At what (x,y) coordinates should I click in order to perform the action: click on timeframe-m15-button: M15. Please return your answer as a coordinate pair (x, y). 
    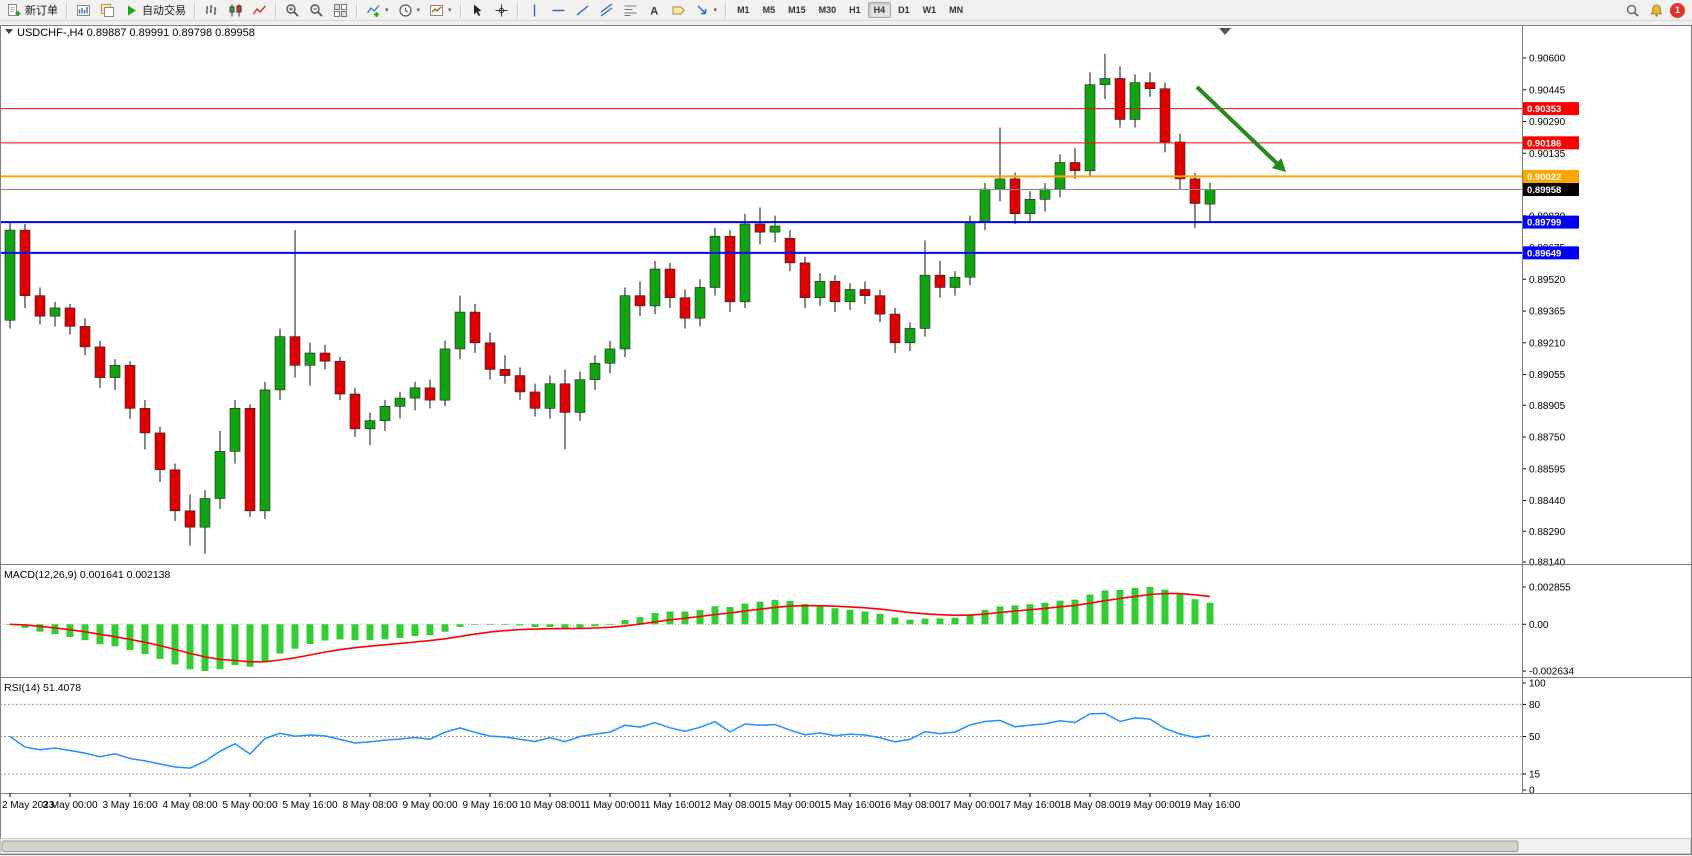
    Looking at the image, I should click on (797, 10).